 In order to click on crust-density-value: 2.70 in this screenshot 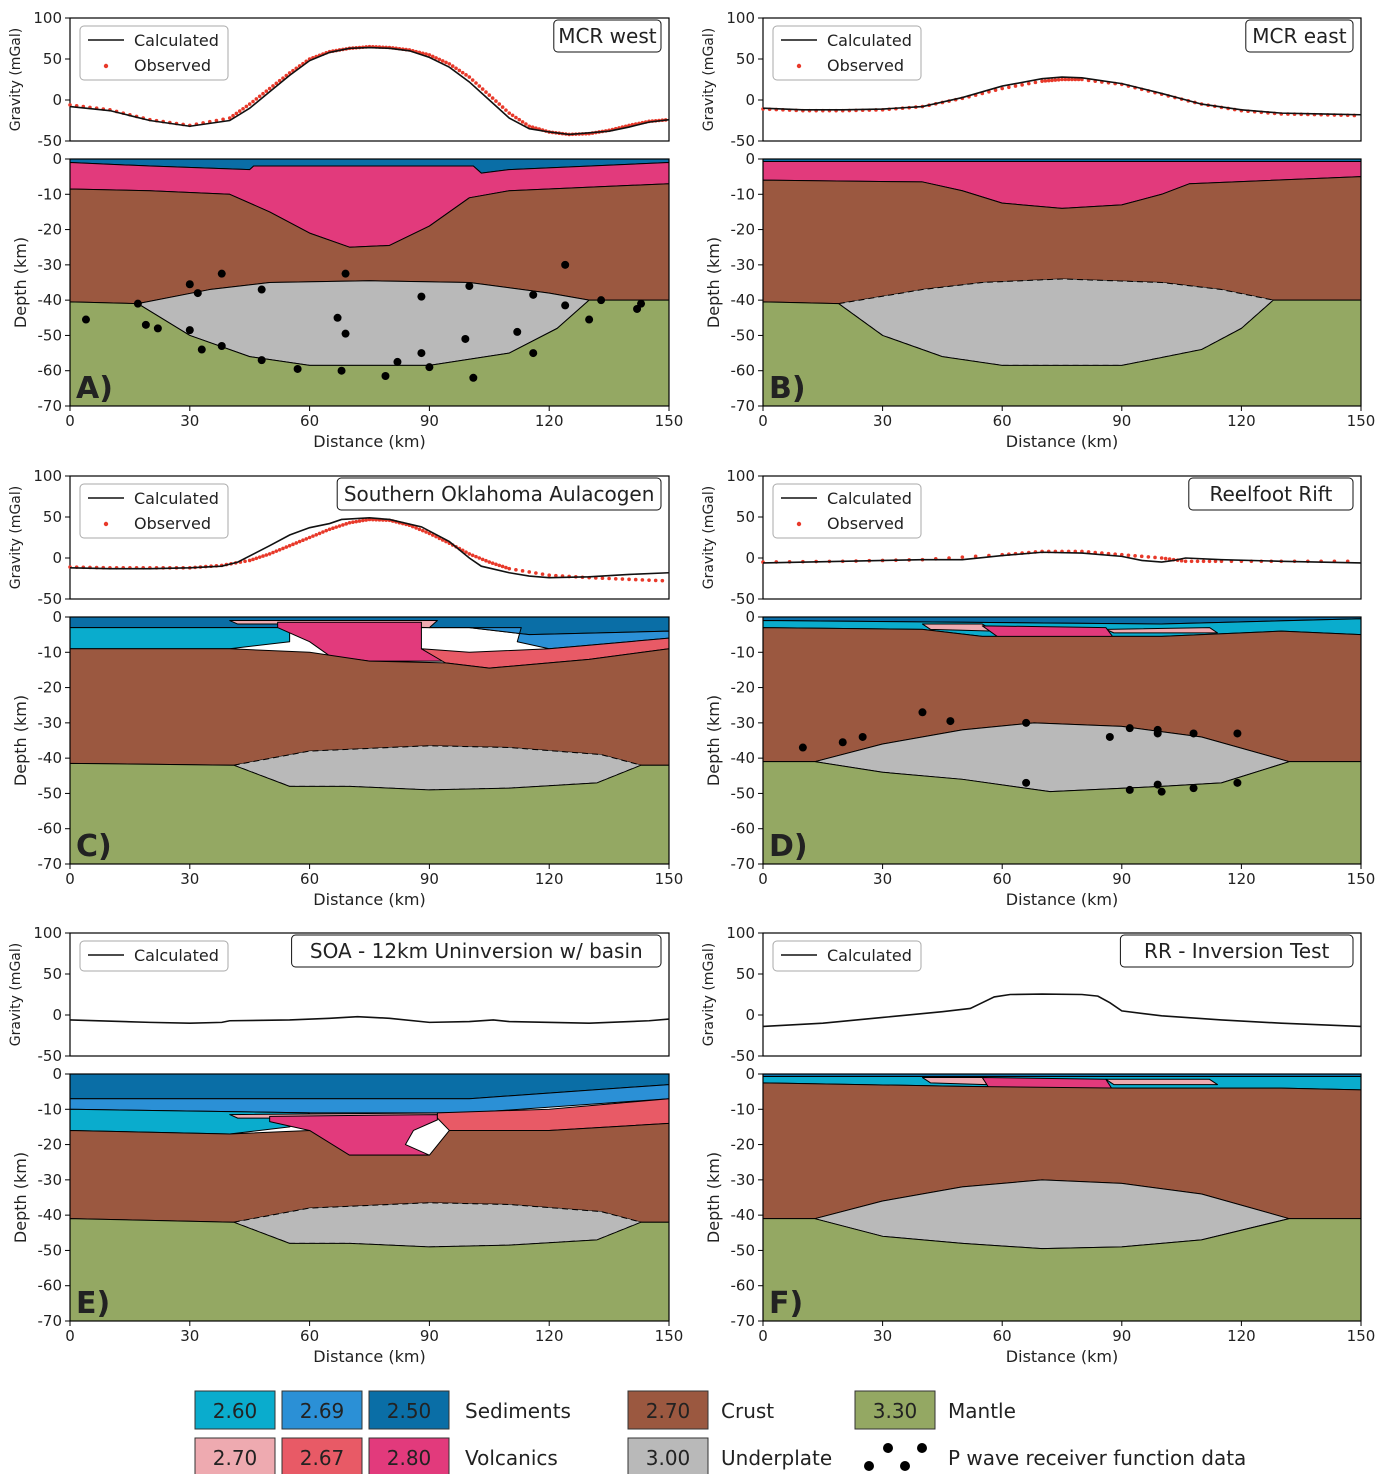, I will do `click(668, 1411)`.